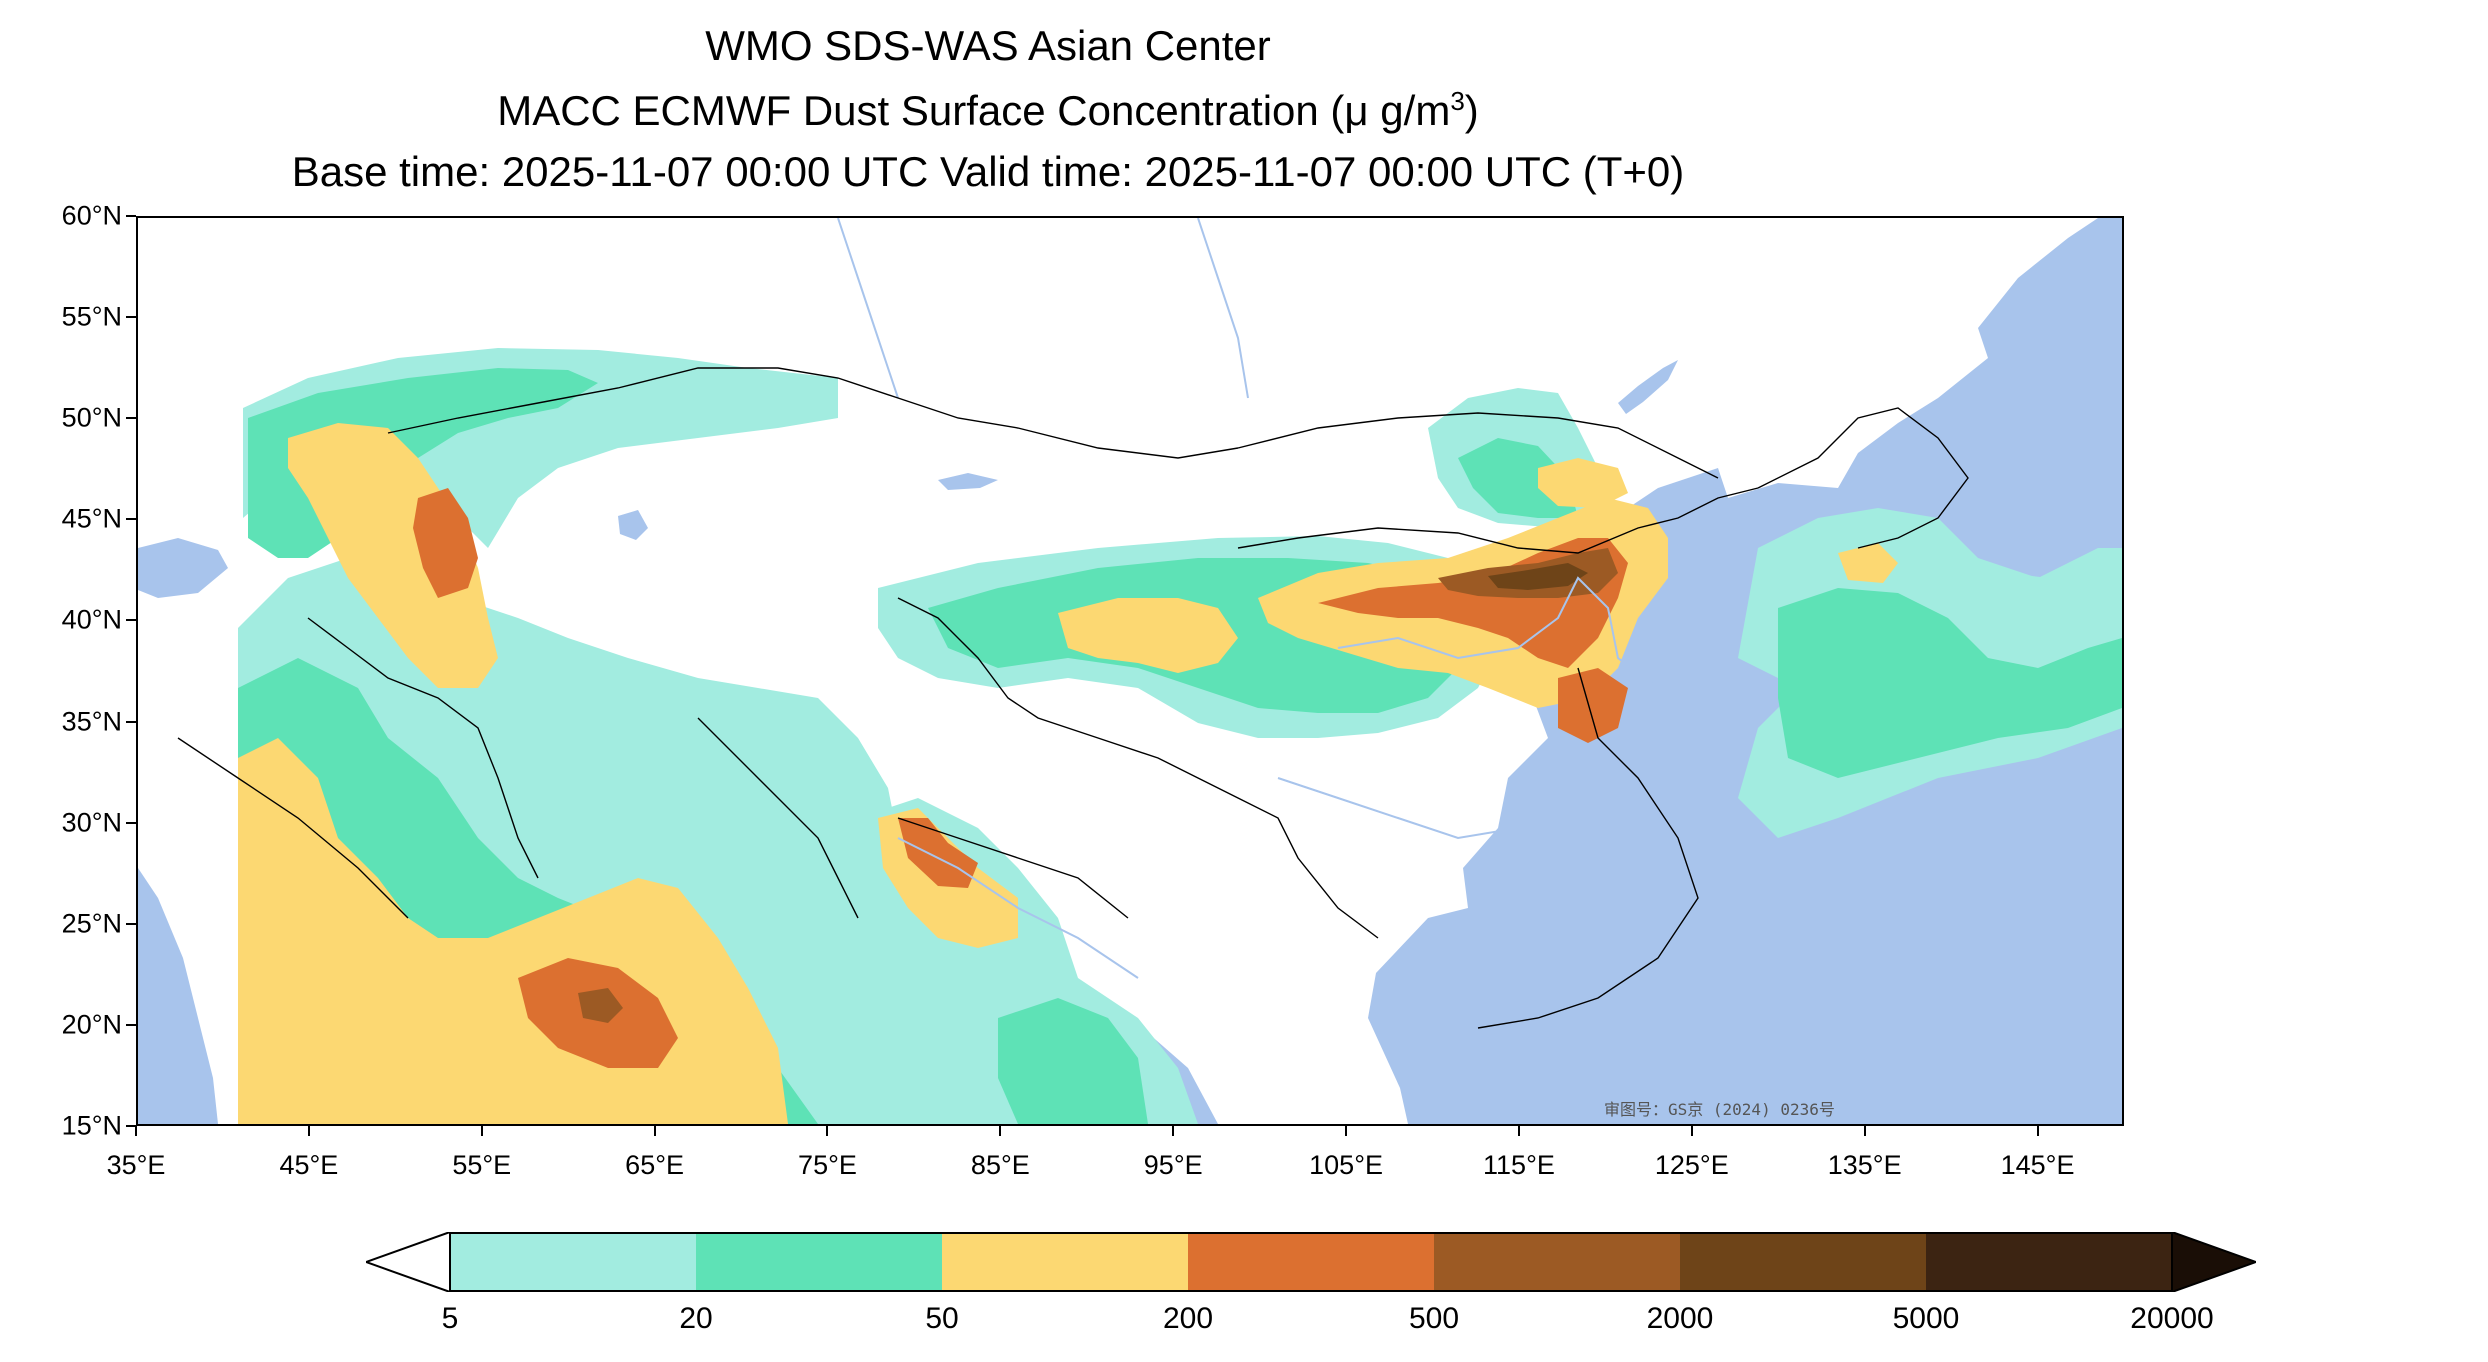 This screenshot has height=1362, width=2488. Describe the element at coordinates (178, 996) in the screenshot. I see `red-sea-overlay` at that location.